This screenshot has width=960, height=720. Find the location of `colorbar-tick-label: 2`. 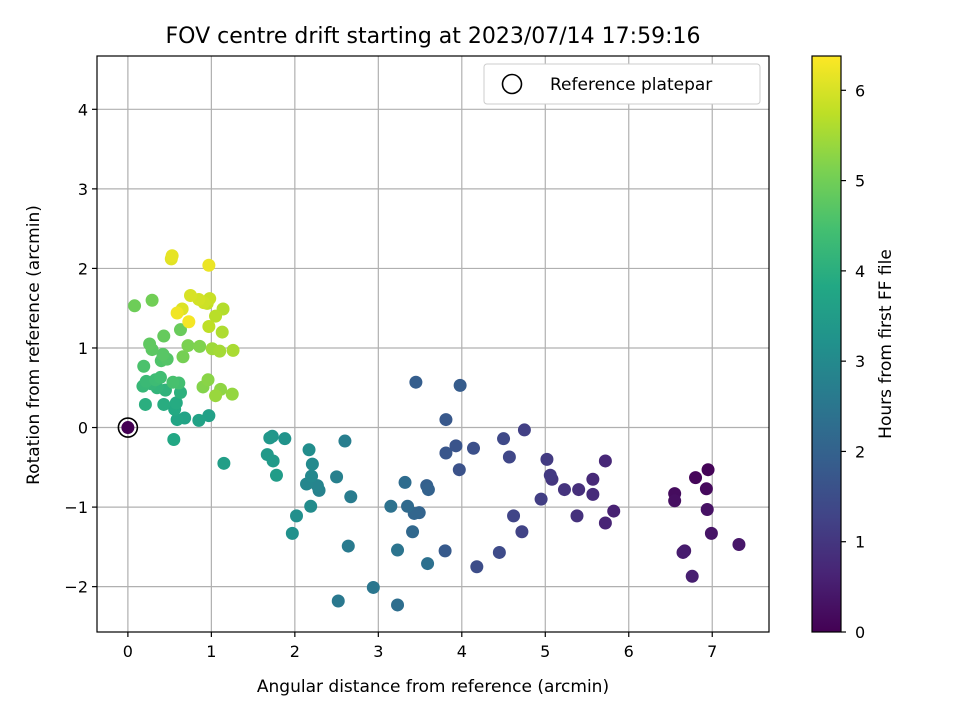

colorbar-tick-label: 2 is located at coordinates (860, 451).